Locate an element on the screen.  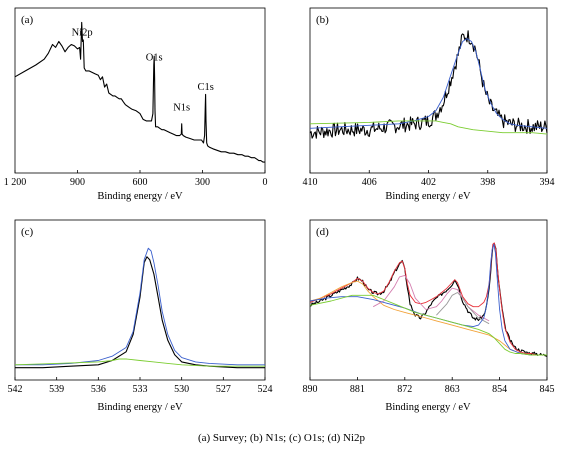
panel-label-d: (d) is located at coordinates (322, 232).